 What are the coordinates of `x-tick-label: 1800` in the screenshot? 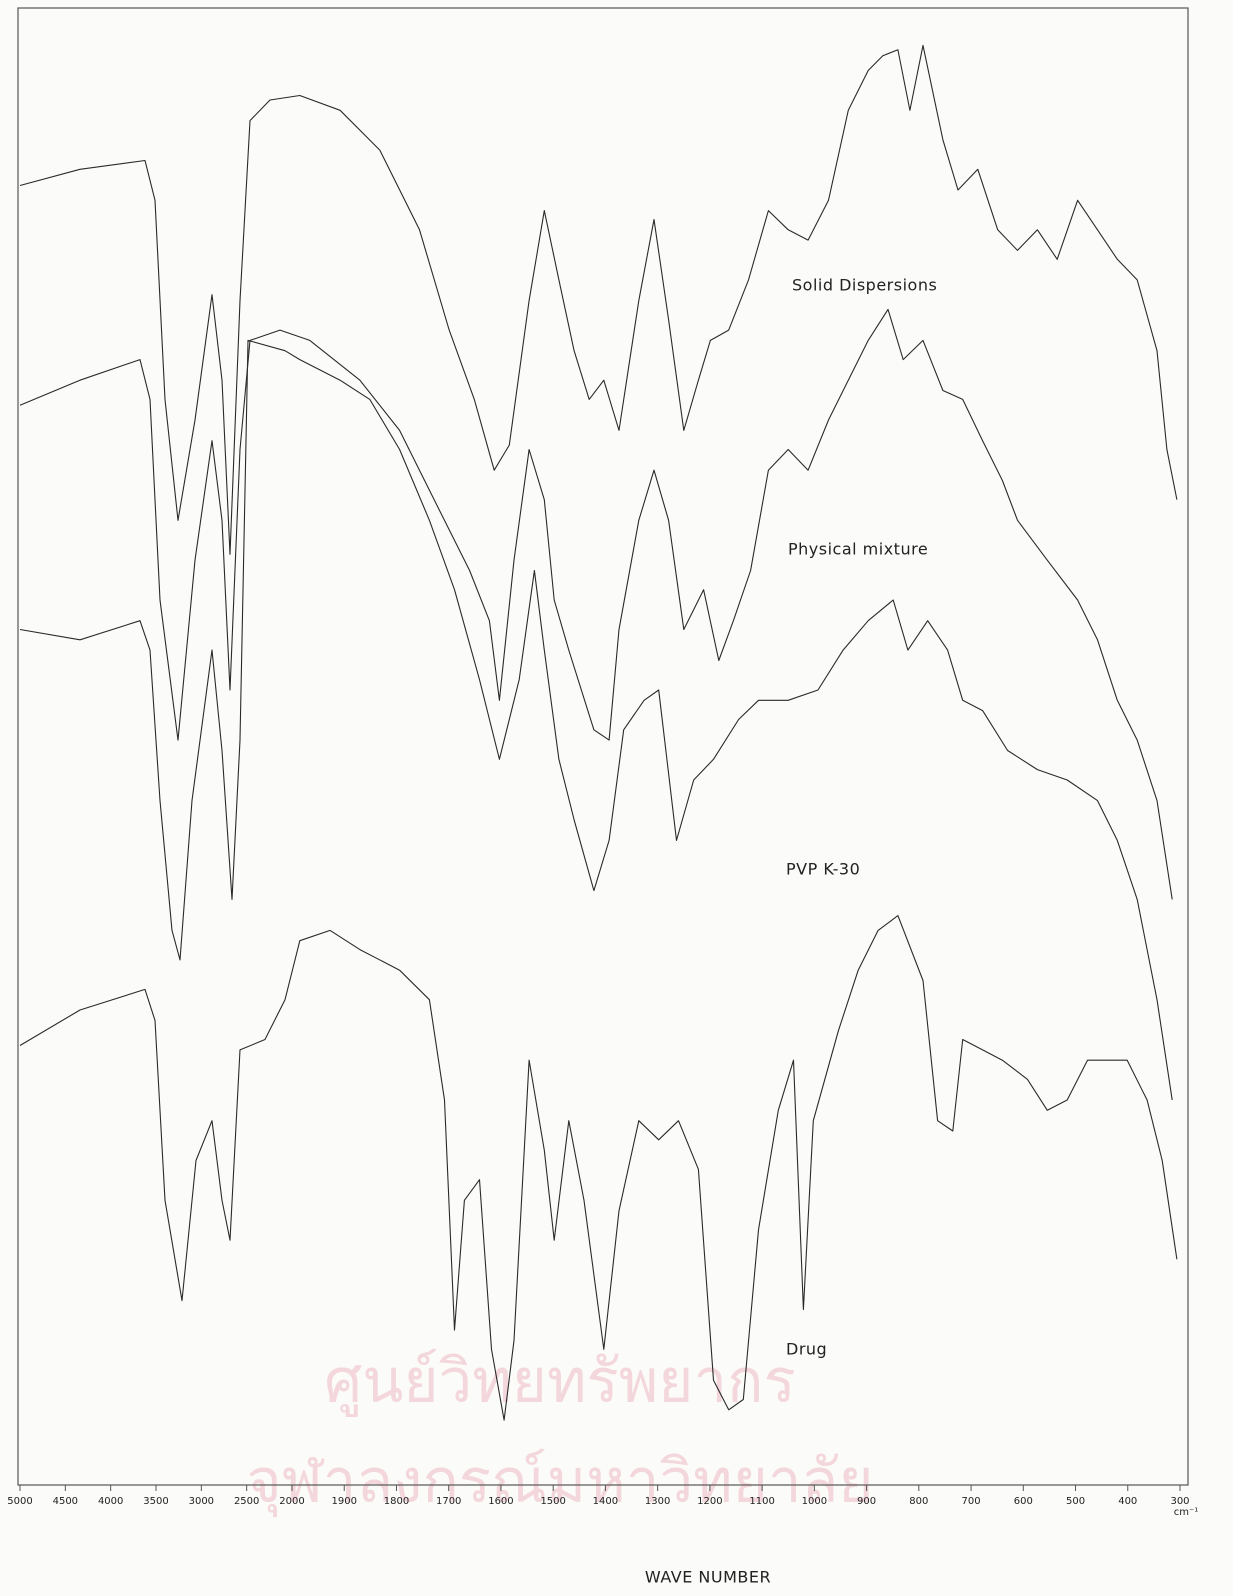 It's located at (396, 1501).